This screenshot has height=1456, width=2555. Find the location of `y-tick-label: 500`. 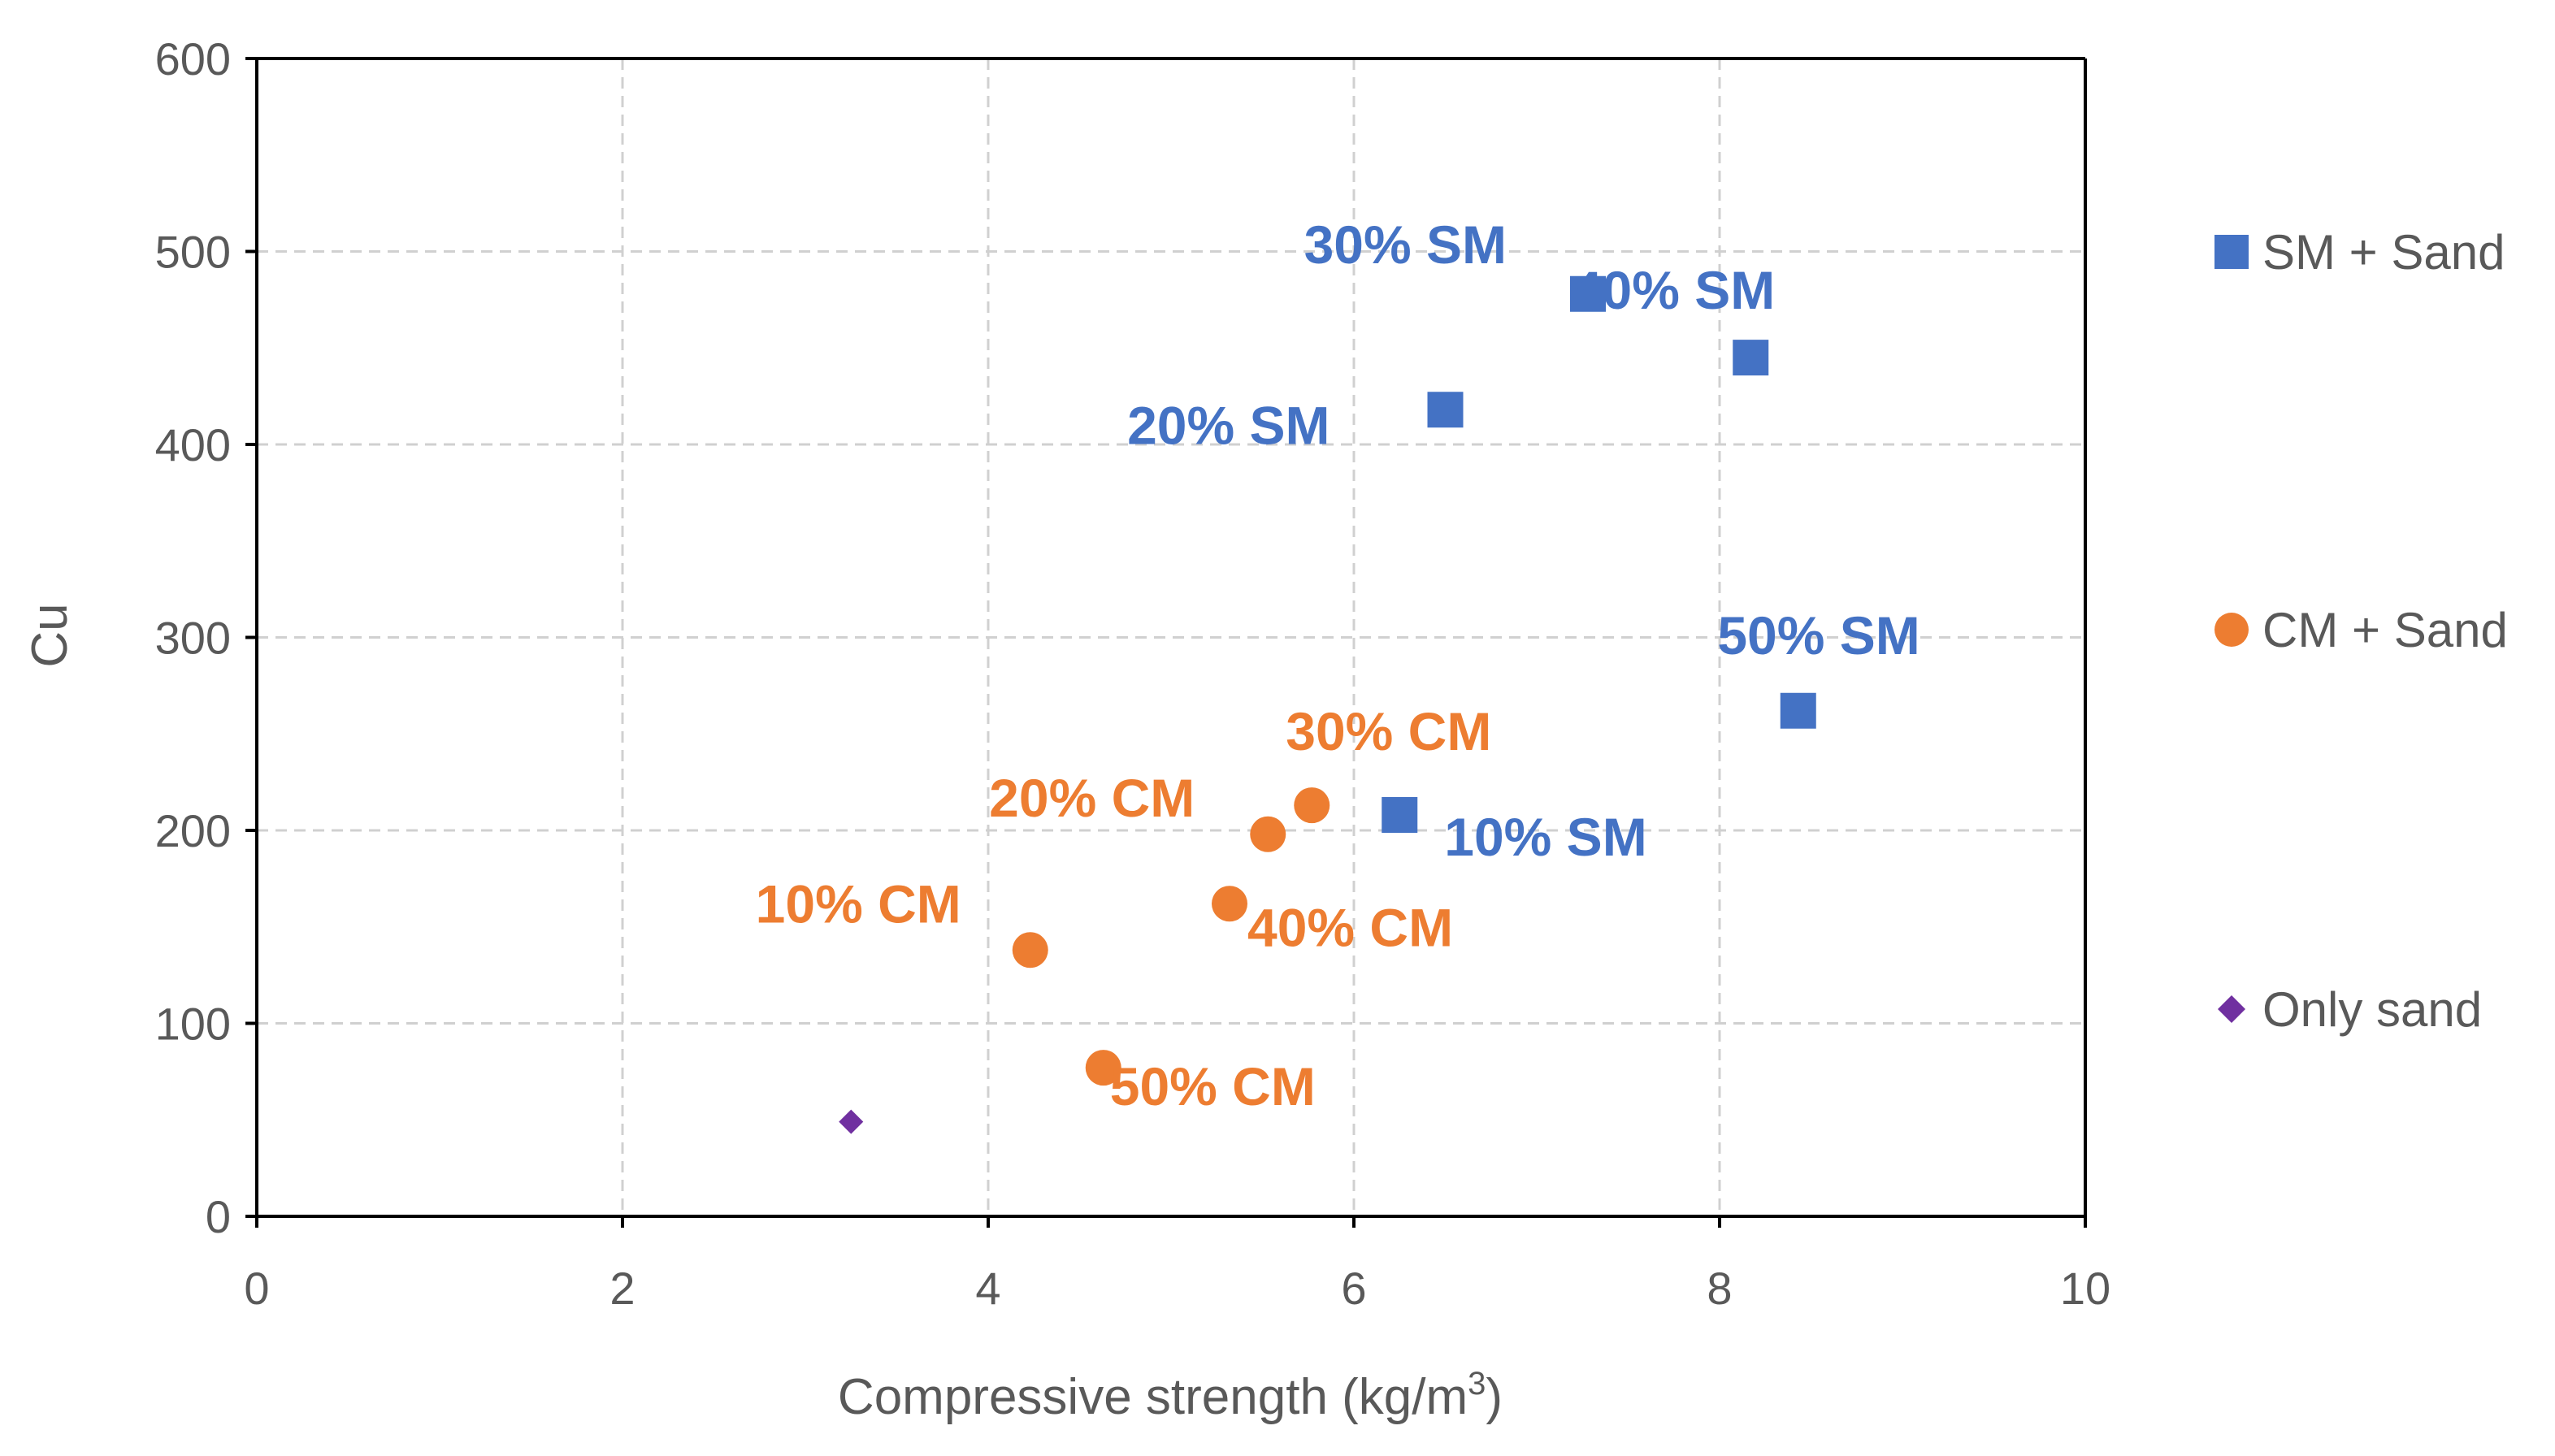

y-tick-label: 500 is located at coordinates (193, 252).